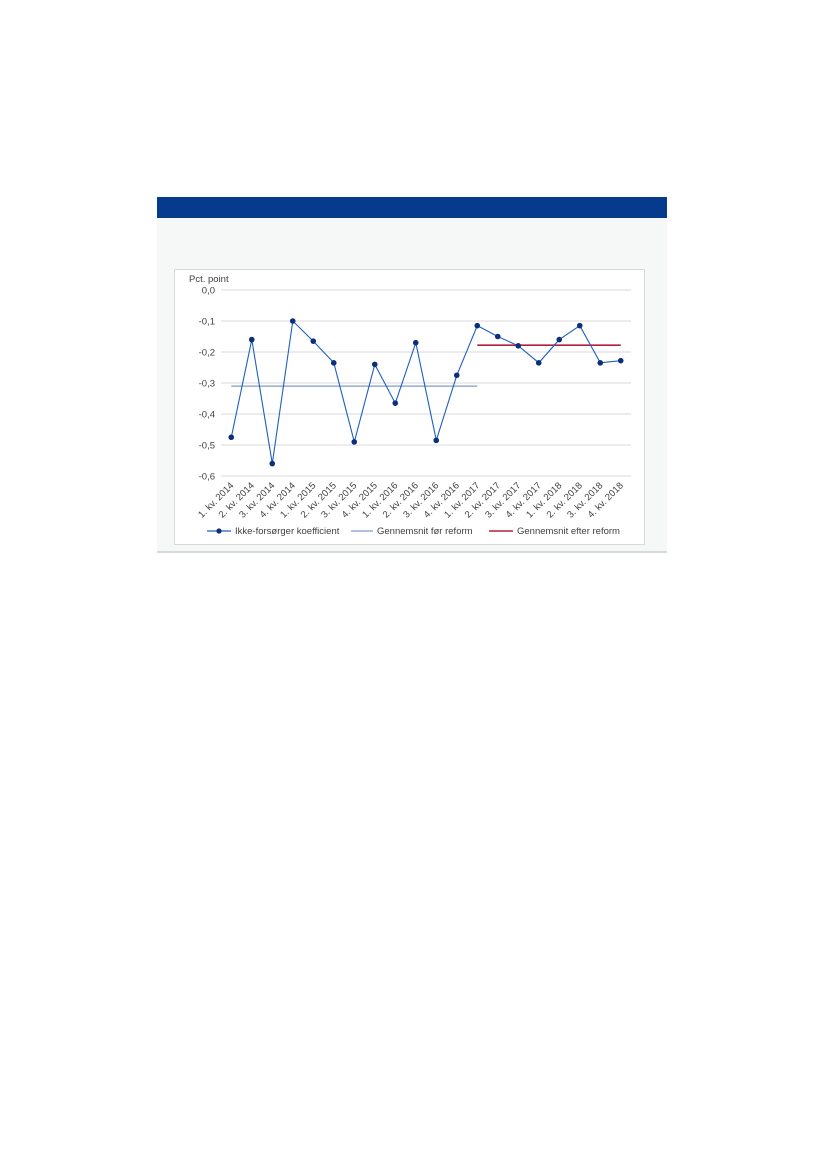  What do you see at coordinates (412, 207) in the screenshot?
I see `figure-header-bar` at bounding box center [412, 207].